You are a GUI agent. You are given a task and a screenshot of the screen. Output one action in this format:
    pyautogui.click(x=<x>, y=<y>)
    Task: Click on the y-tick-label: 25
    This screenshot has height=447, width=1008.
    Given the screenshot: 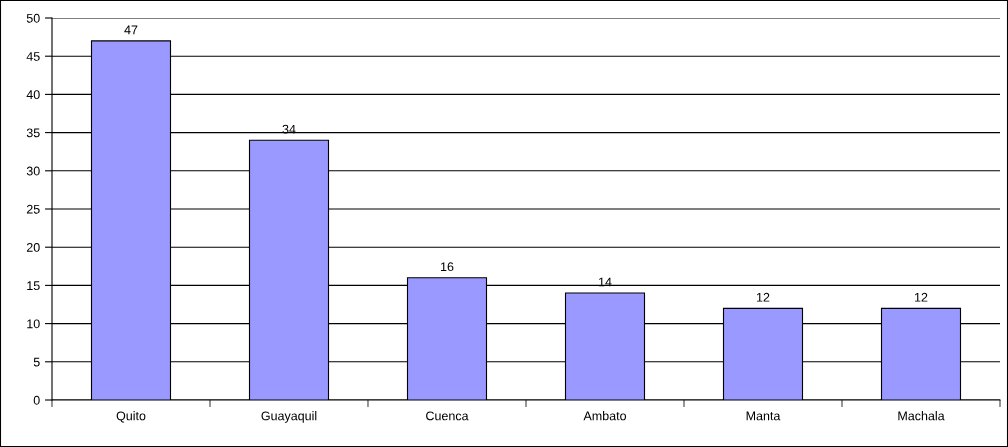 What is the action you would take?
    pyautogui.click(x=33, y=209)
    